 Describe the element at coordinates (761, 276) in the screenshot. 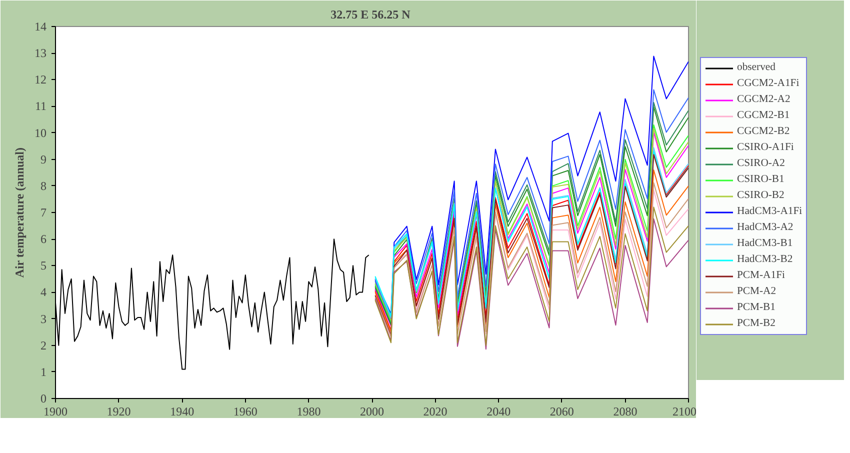

I see `legend-label: PCM-A1Fi` at that location.